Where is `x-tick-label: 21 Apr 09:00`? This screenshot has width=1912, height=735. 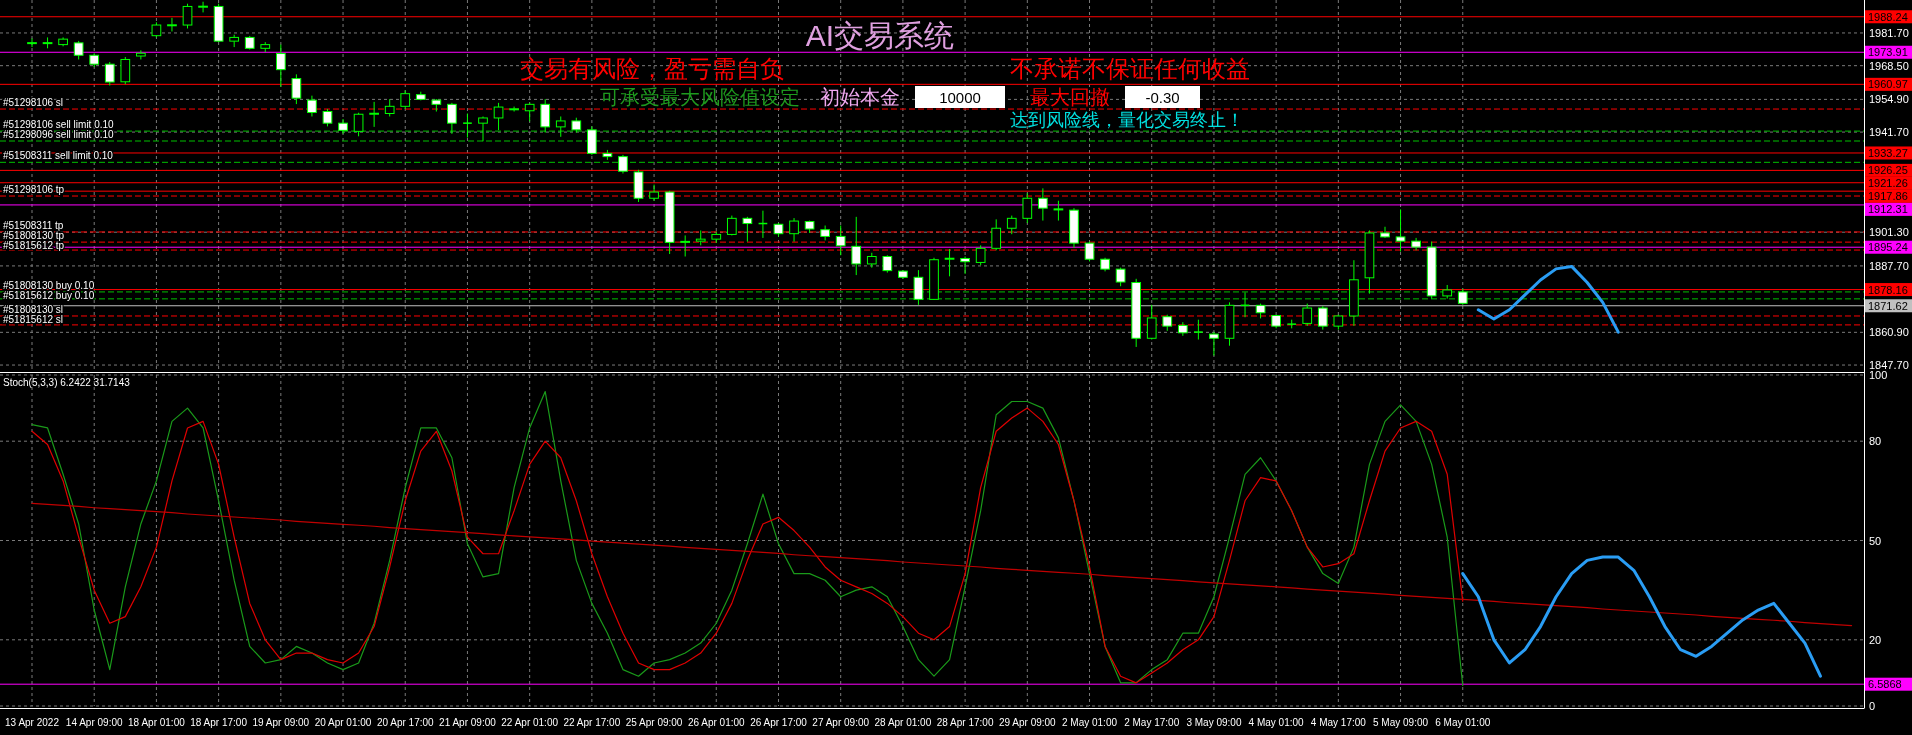
x-tick-label: 21 Apr 09:00 is located at coordinates (468, 722).